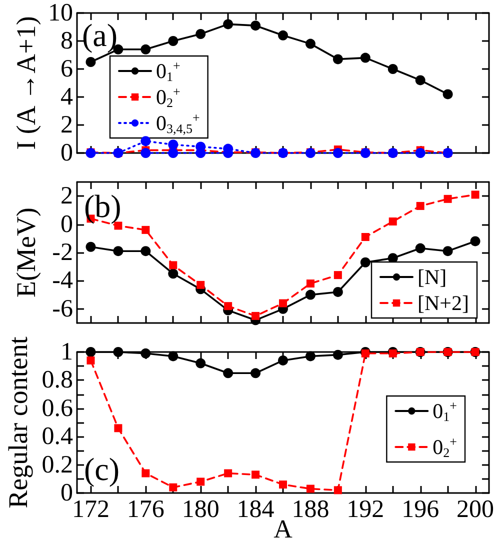  I want to click on y-axis-title: I (A →A+1), so click(26, 83).